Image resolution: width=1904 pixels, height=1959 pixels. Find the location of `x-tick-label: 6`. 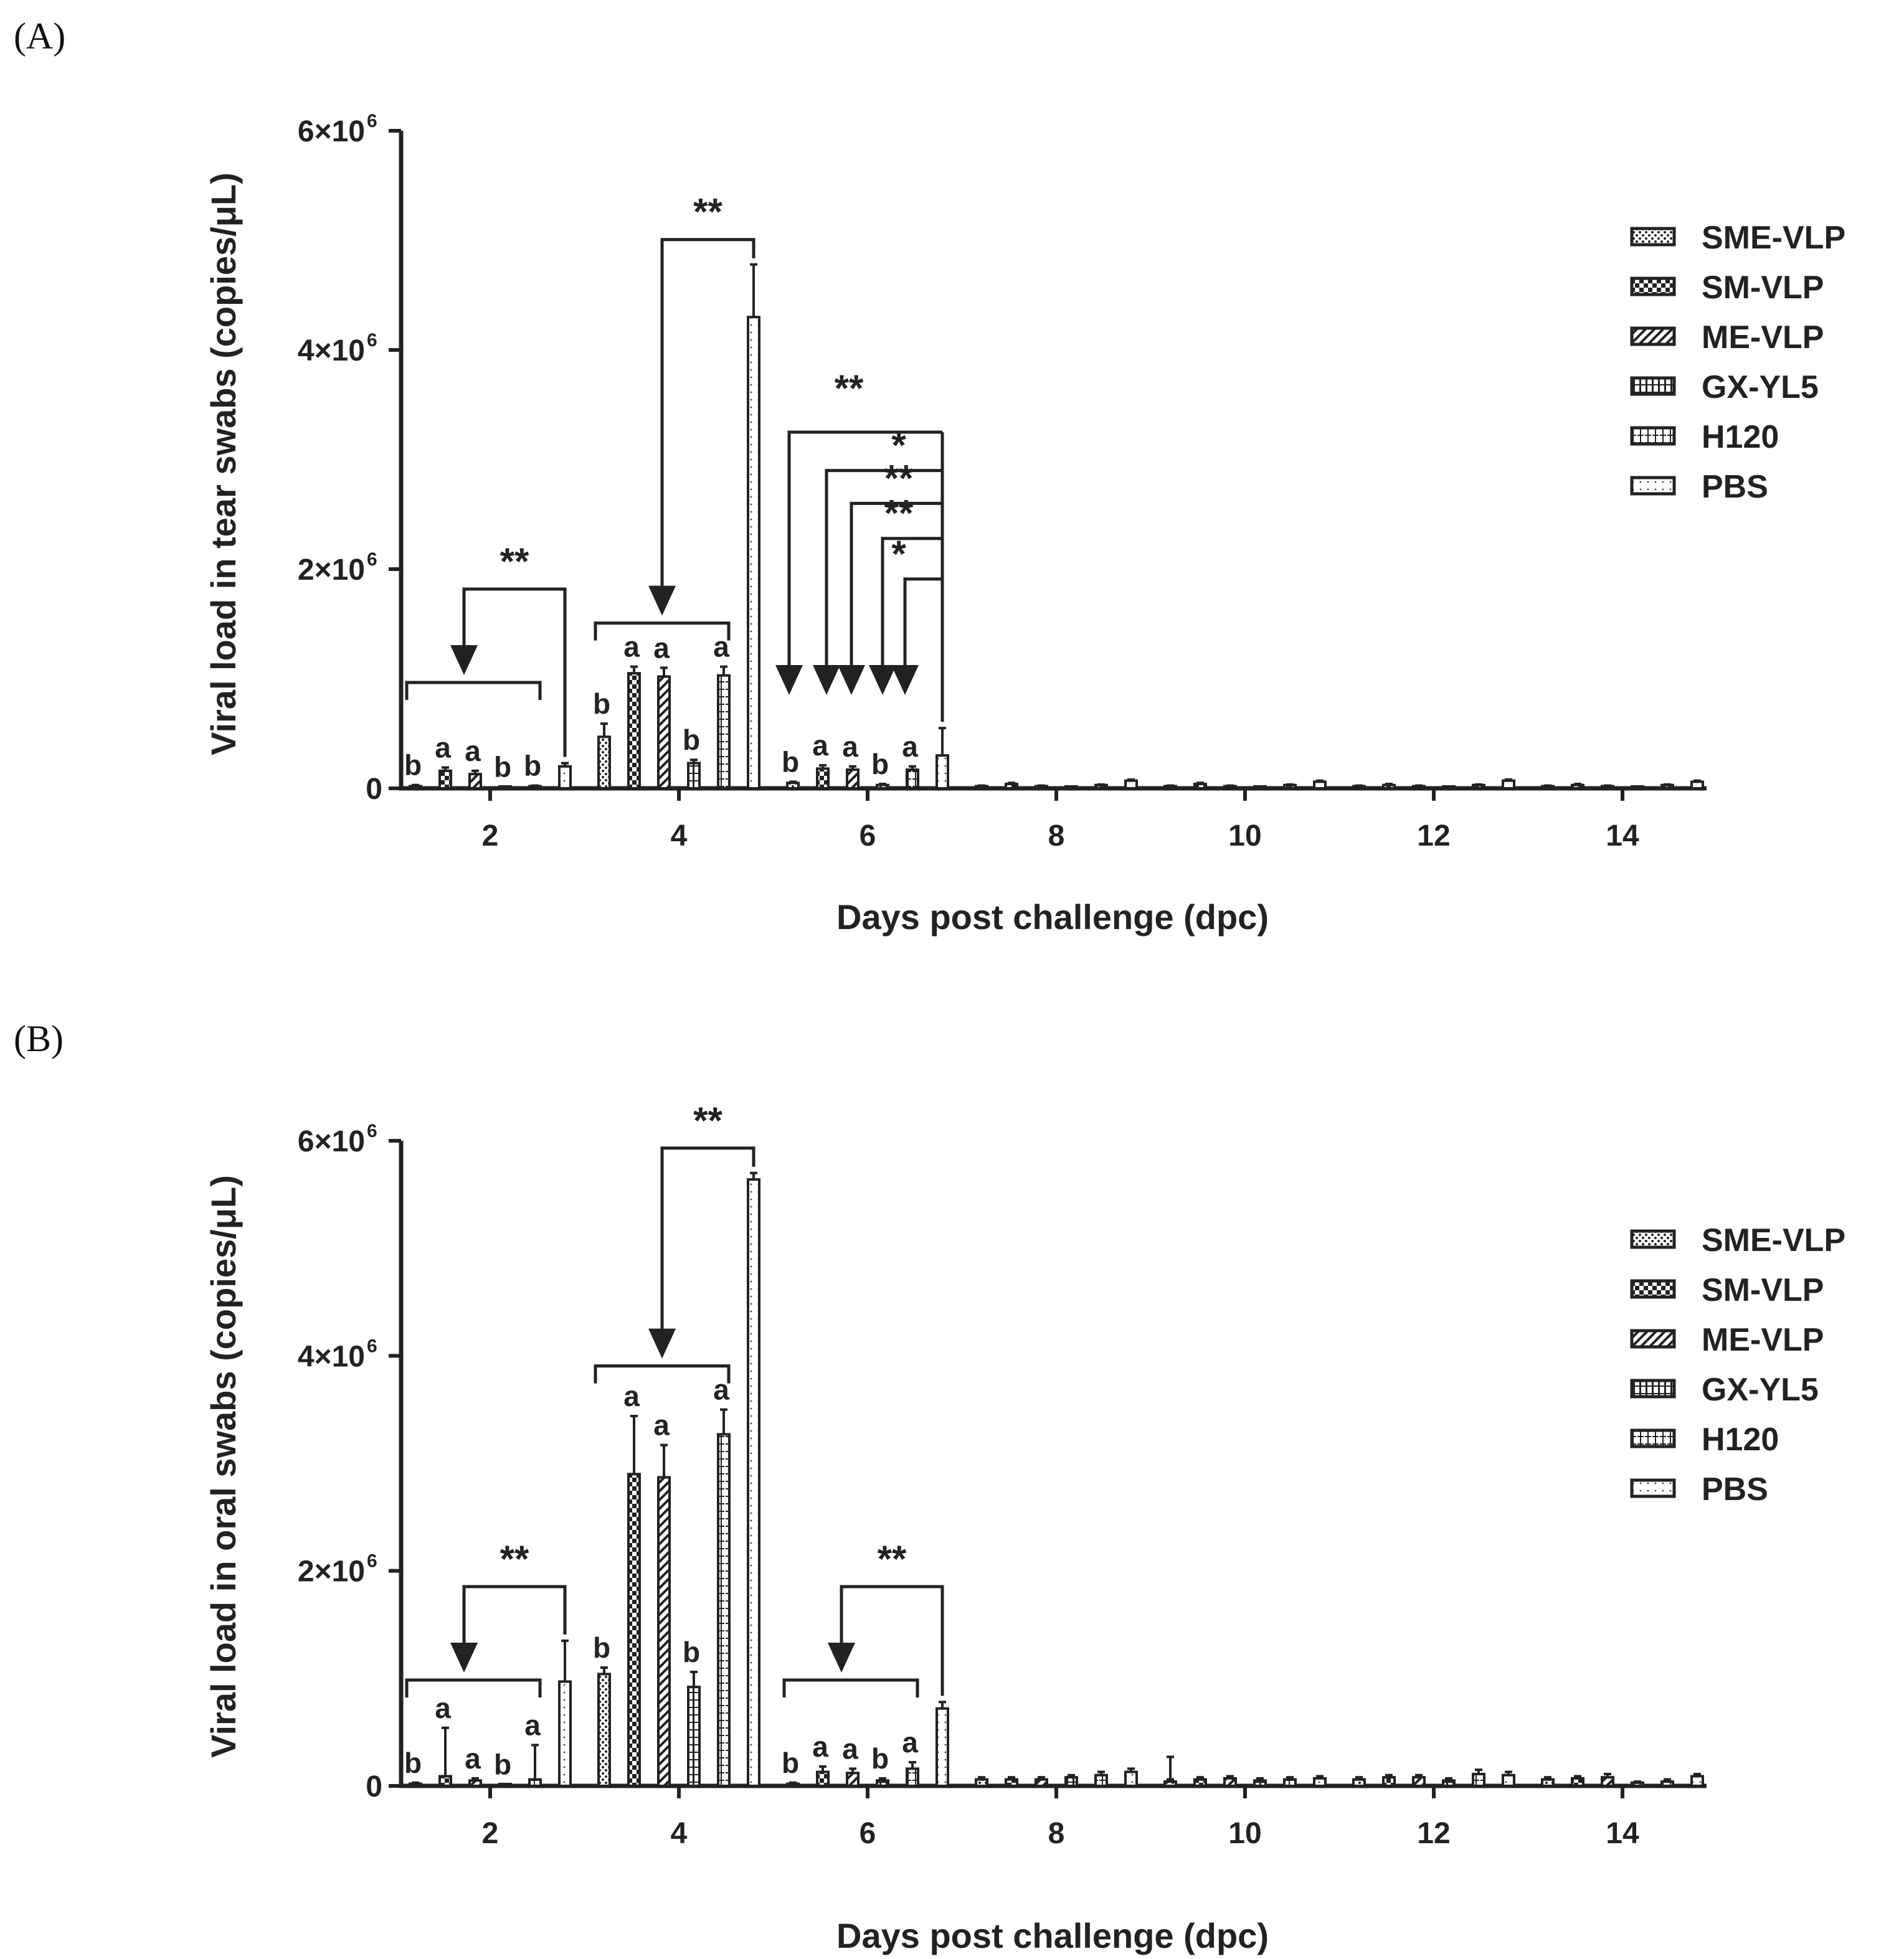

x-tick-label: 6 is located at coordinates (868, 836).